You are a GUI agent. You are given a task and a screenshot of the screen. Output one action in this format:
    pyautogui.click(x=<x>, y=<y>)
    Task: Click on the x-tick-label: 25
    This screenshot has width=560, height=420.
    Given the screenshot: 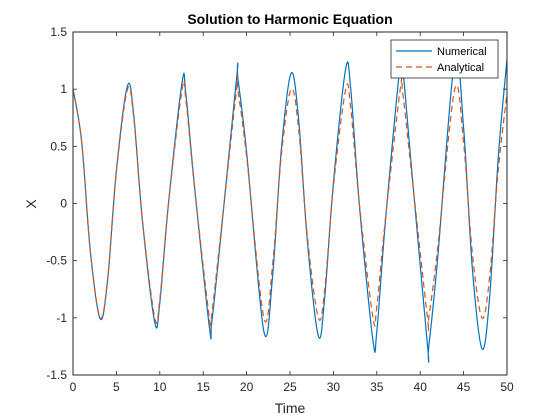 What is the action you would take?
    pyautogui.click(x=290, y=387)
    